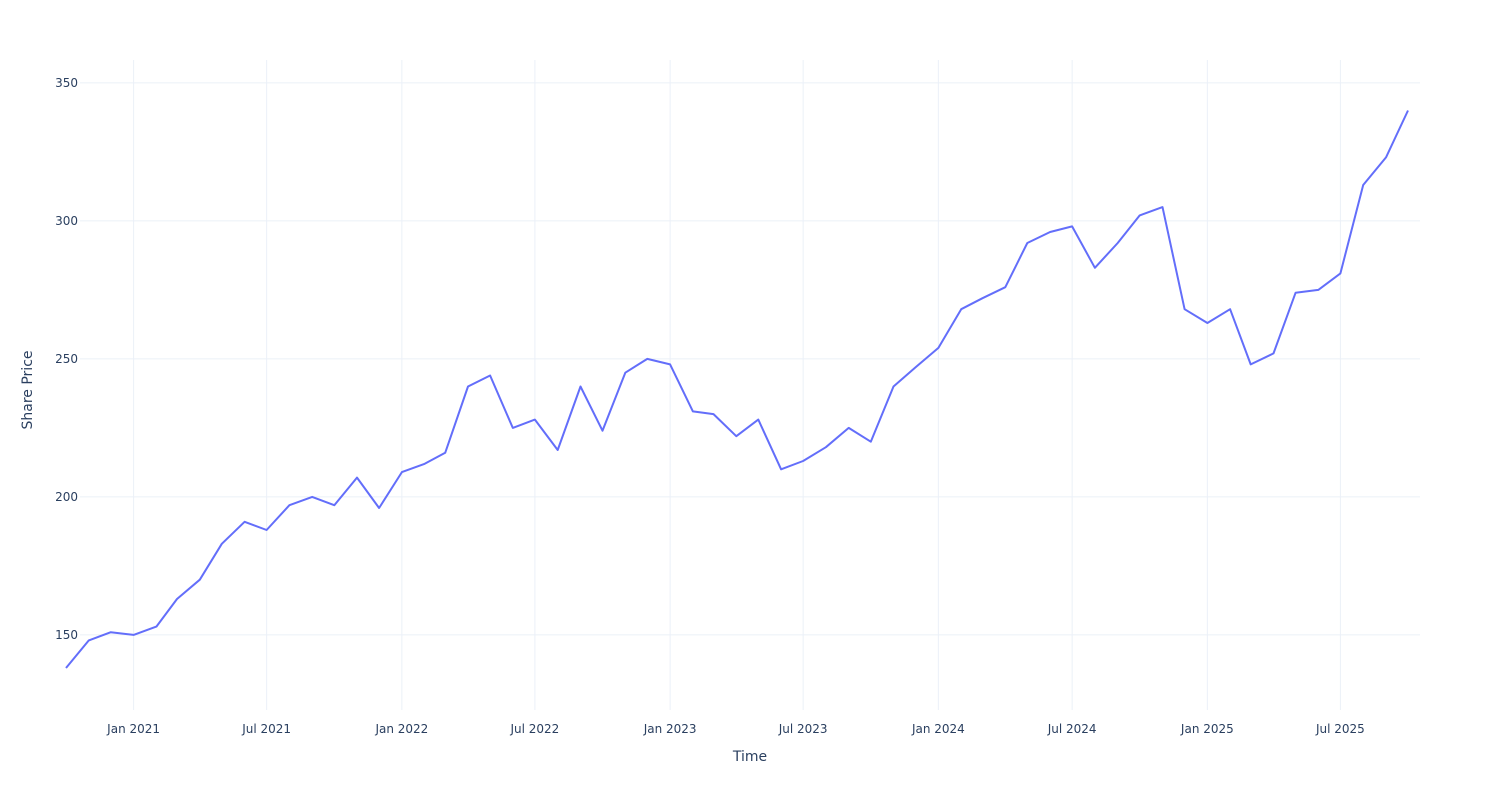 The height and width of the screenshot is (800, 1500). What do you see at coordinates (803, 729) in the screenshot?
I see `x-tick-label: Jul 2023` at bounding box center [803, 729].